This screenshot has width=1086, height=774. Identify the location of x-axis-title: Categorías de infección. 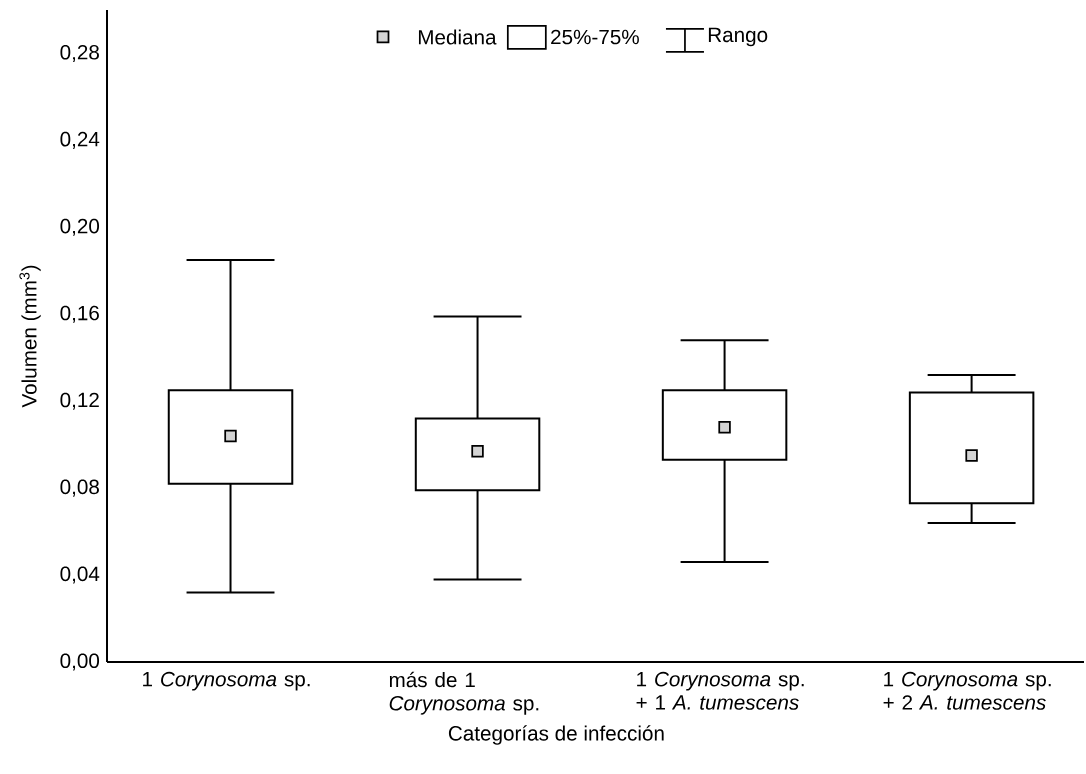
(556, 735).